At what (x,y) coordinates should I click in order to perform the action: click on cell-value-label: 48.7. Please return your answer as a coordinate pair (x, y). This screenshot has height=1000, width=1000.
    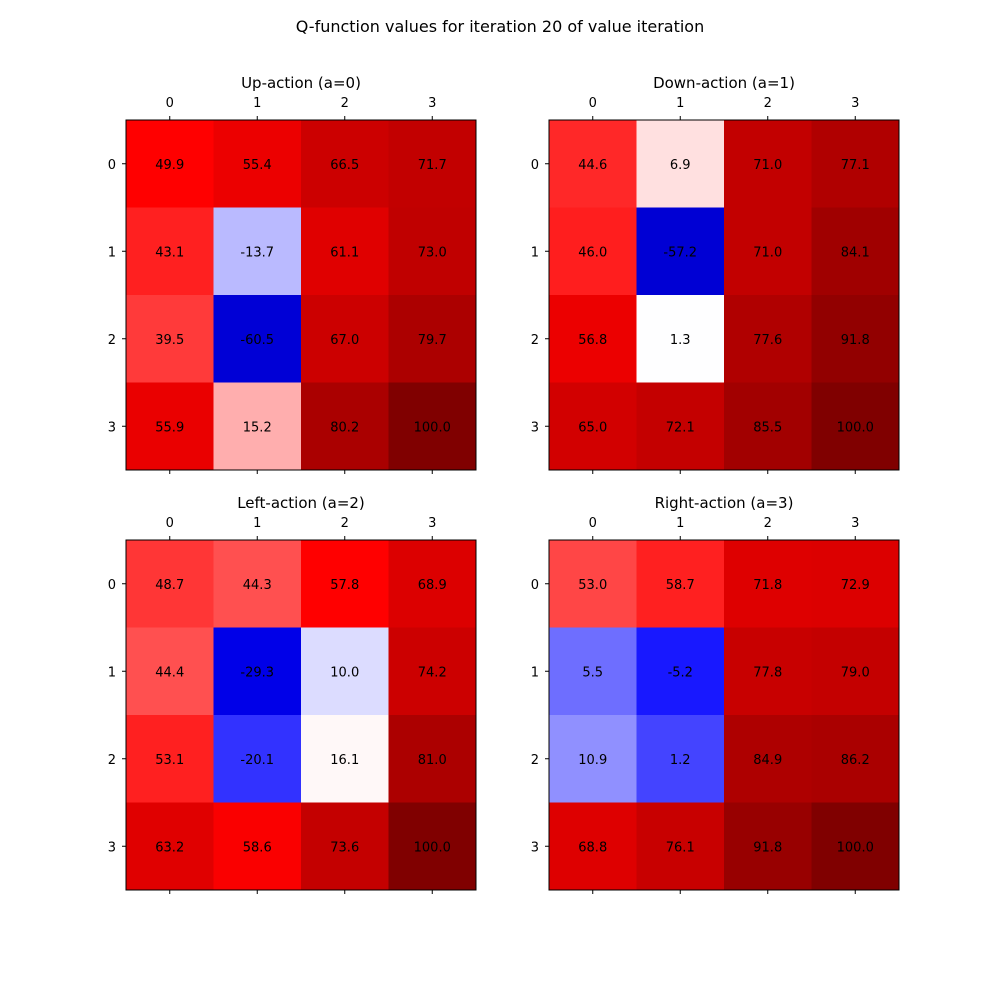
    Looking at the image, I should click on (169, 585).